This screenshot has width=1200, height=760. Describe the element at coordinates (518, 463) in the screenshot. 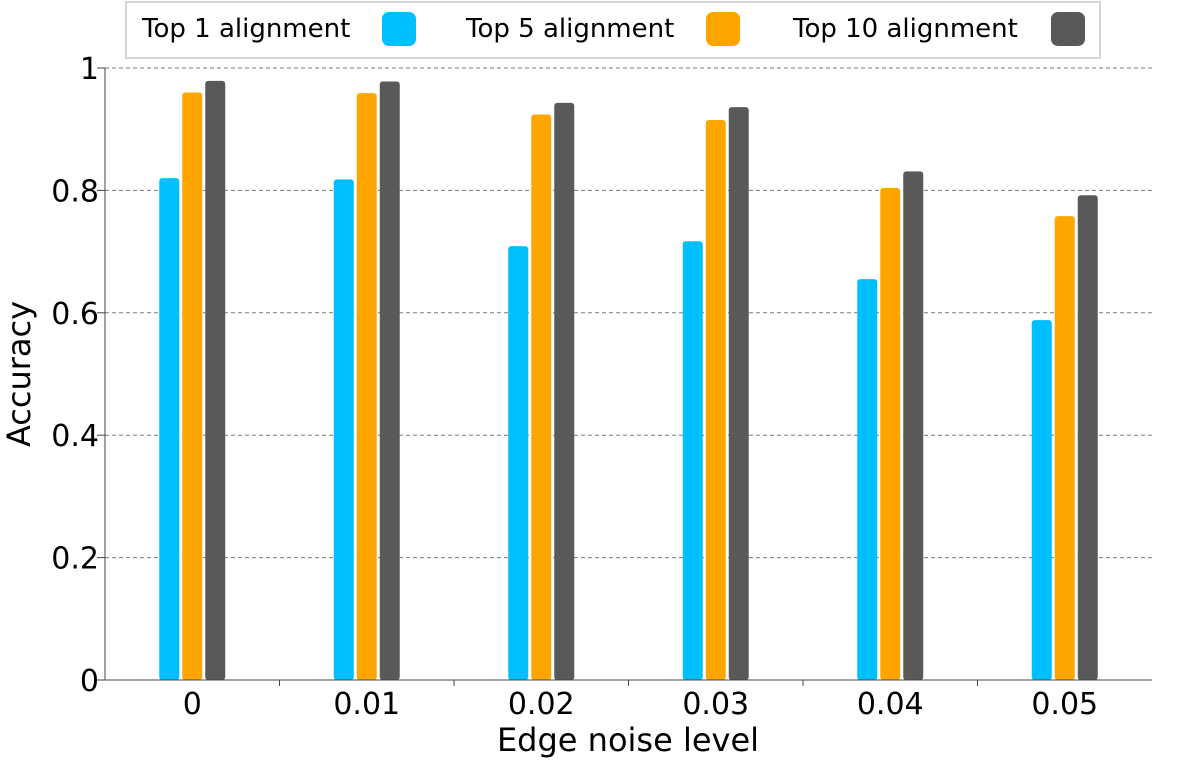

I see `bar-top-1-alignment-0.02` at that location.